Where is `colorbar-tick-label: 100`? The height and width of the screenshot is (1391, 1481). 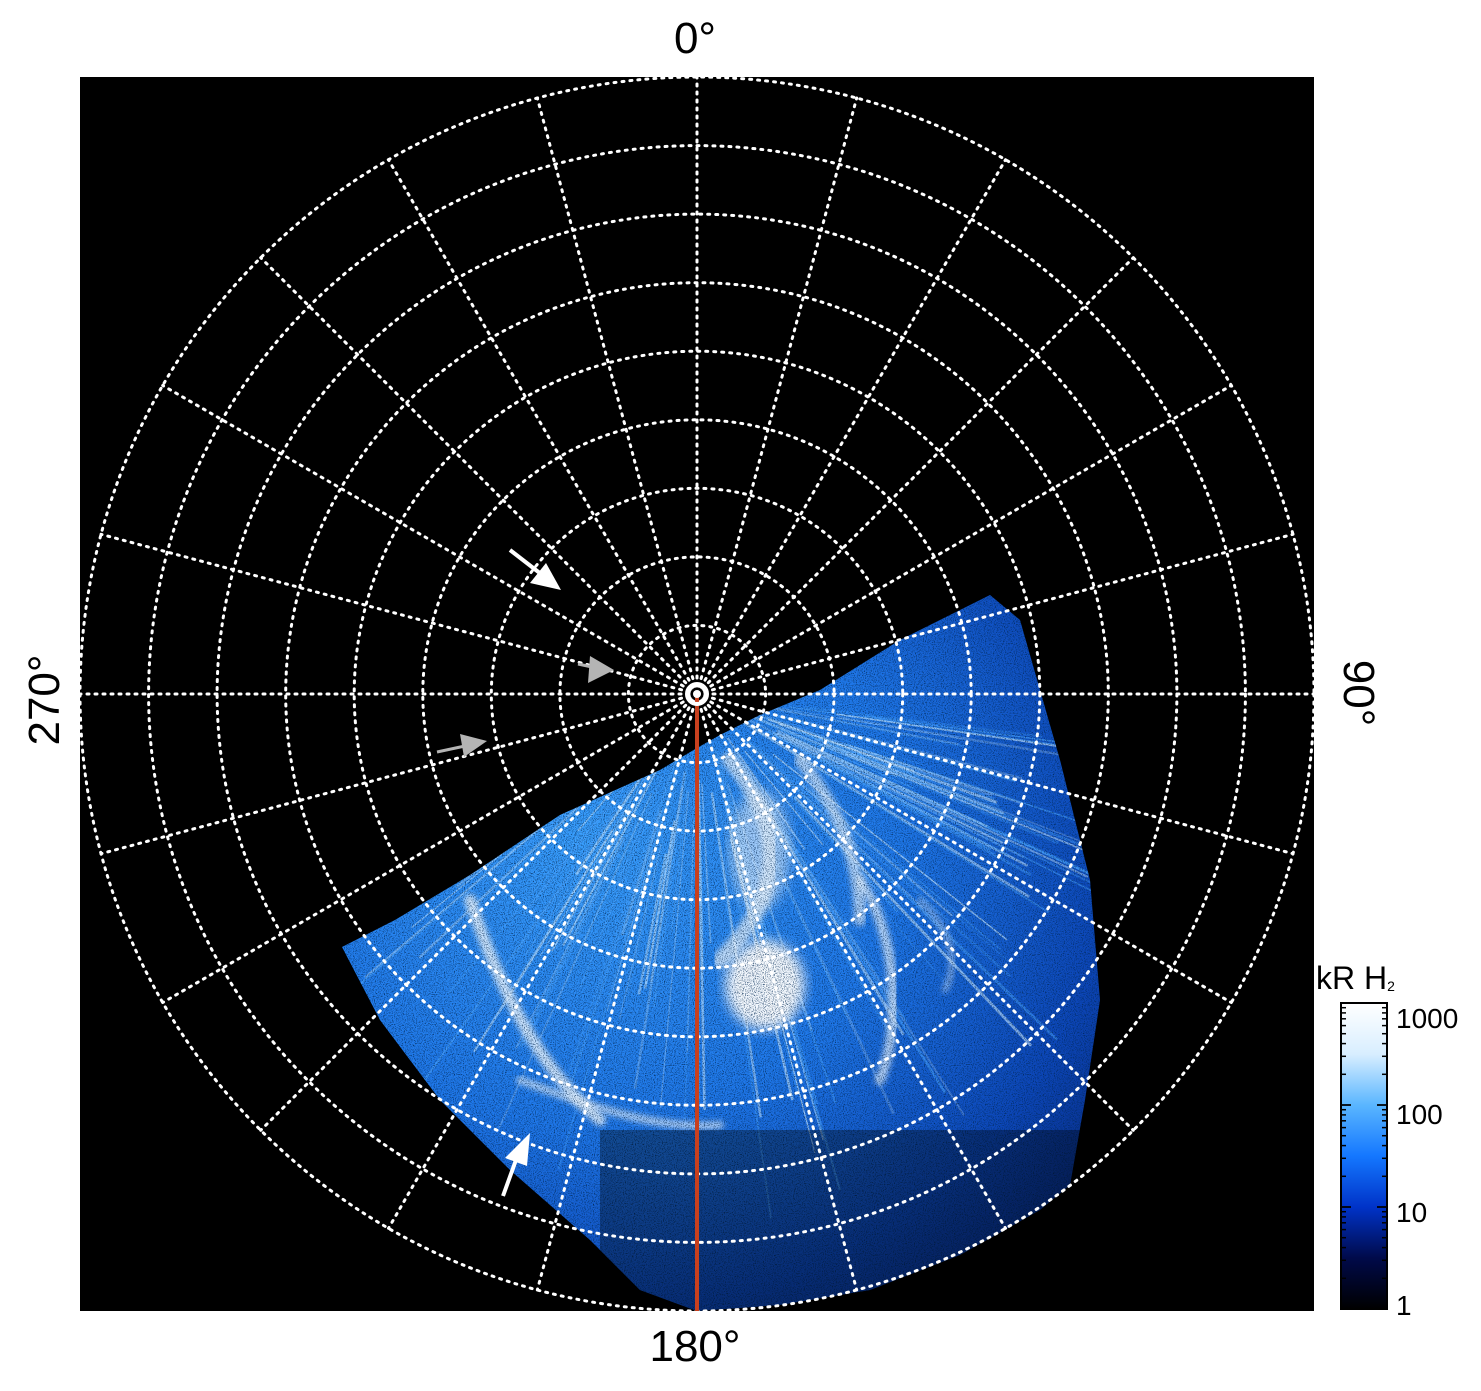 colorbar-tick-label: 100 is located at coordinates (1419, 1114).